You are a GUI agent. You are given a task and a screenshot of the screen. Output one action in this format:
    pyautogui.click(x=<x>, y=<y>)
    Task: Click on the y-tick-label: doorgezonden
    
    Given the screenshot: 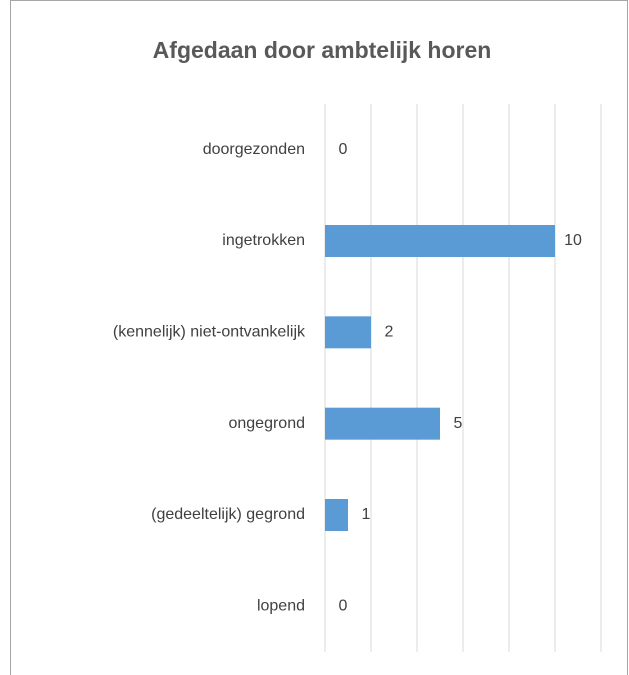 What is the action you would take?
    pyautogui.click(x=254, y=149)
    